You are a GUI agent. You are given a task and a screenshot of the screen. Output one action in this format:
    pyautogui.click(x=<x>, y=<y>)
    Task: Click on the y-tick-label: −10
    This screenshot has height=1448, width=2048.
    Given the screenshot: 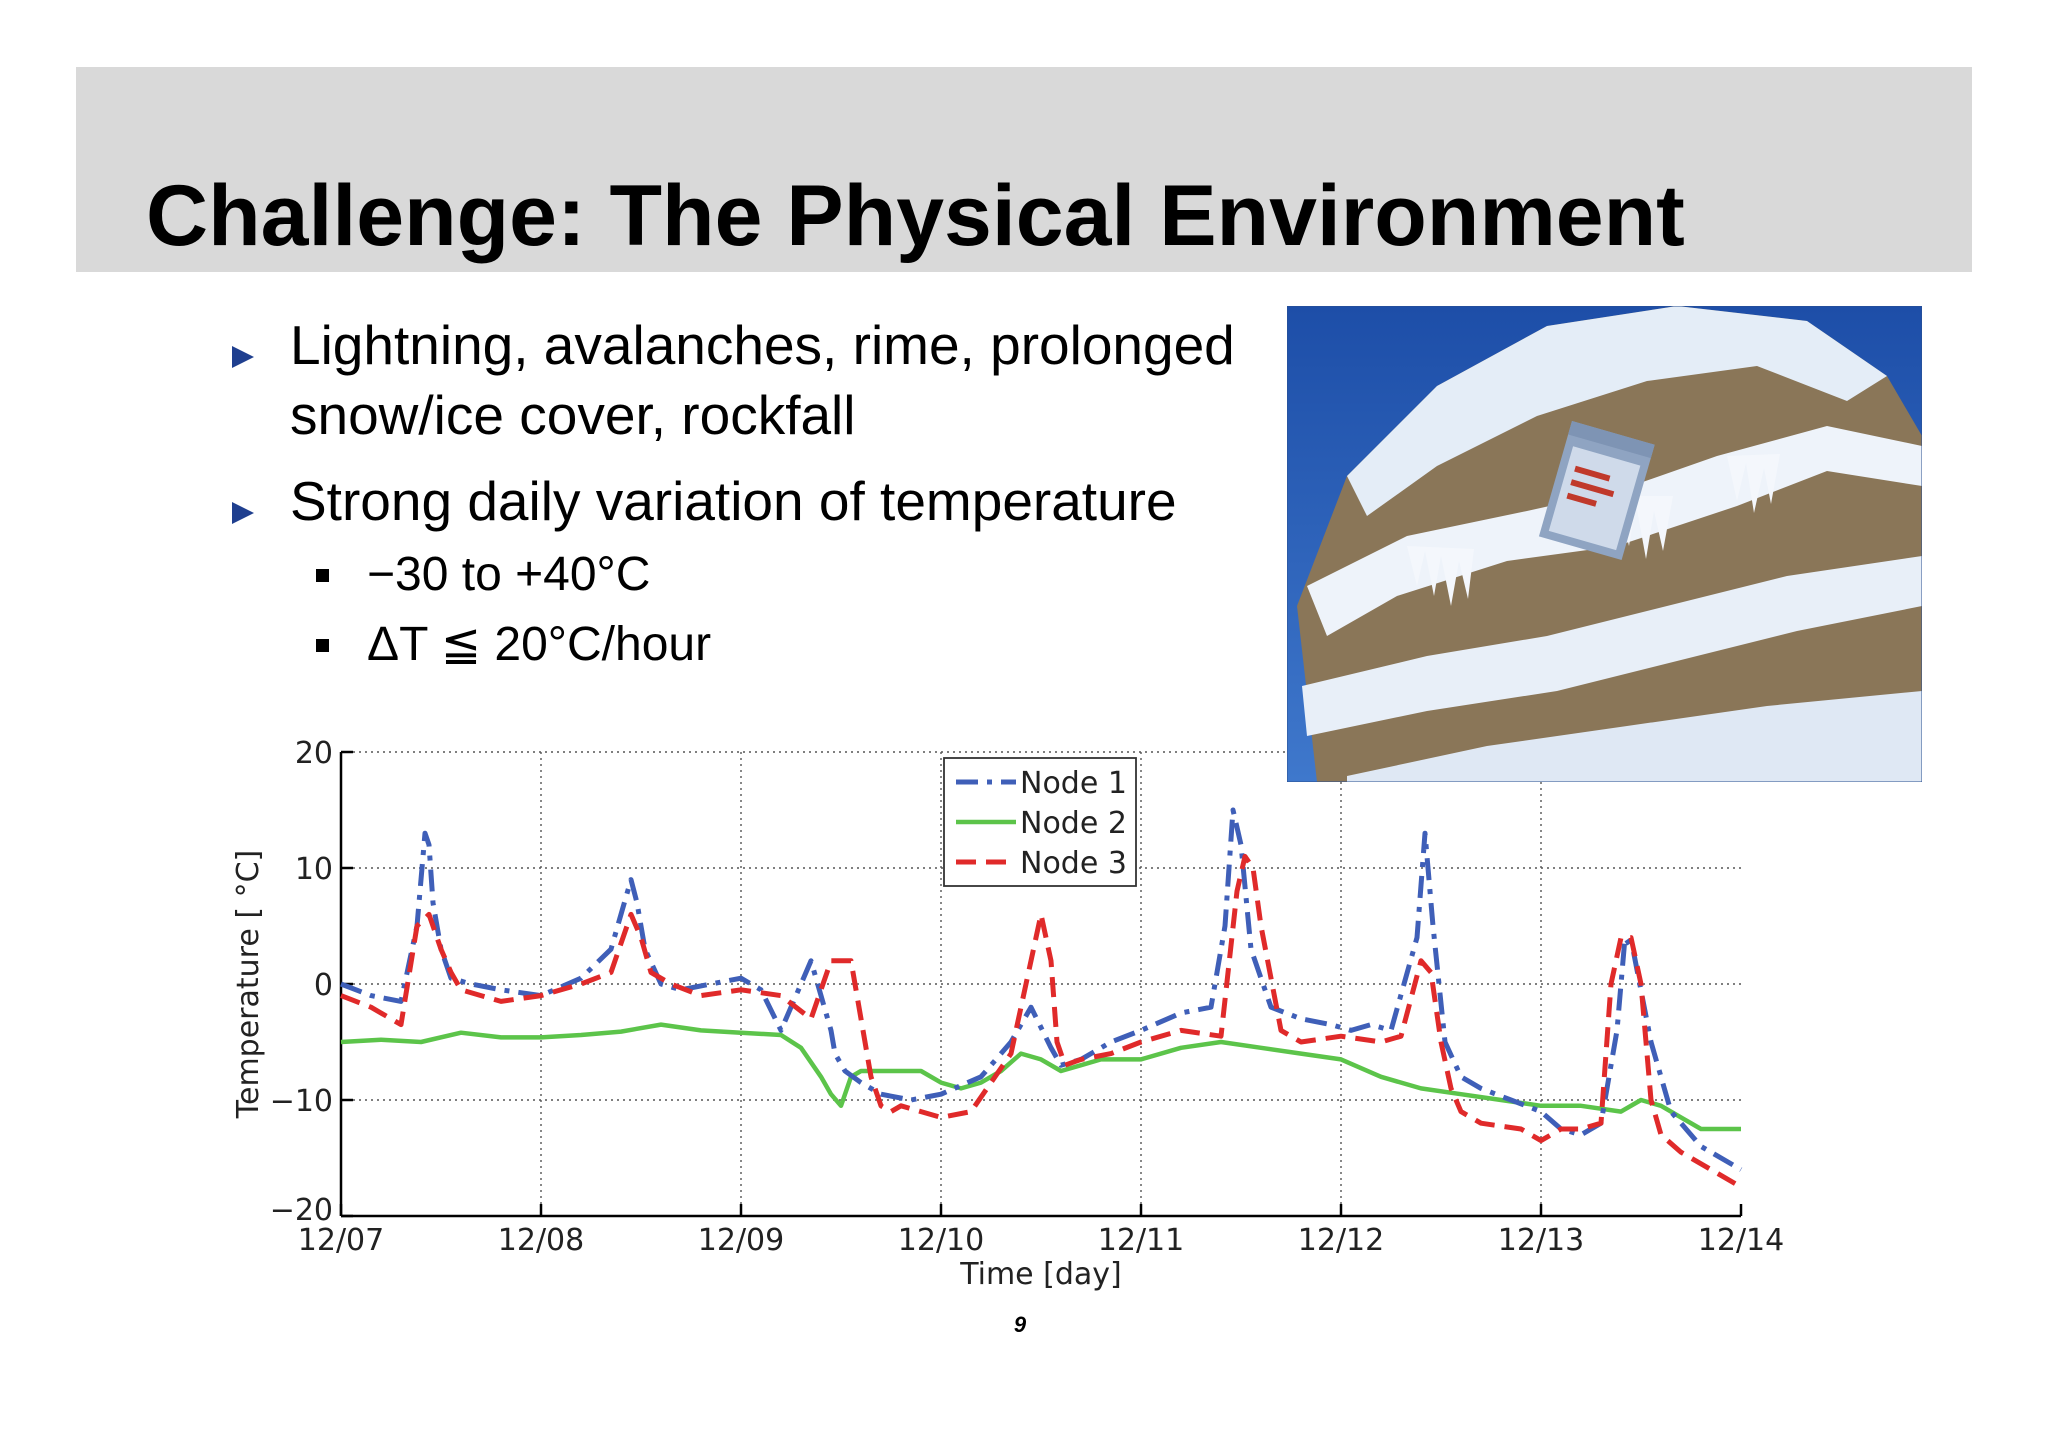 What is the action you would take?
    pyautogui.click(x=301, y=1101)
    